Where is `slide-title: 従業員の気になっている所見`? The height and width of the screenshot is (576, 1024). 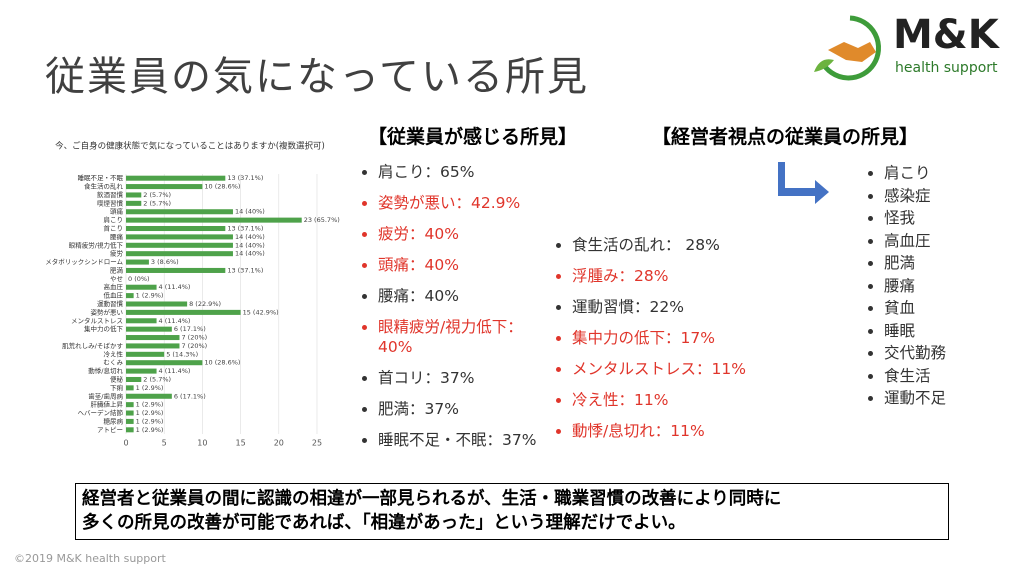
slide-title: 従業員の気になっている所見 is located at coordinates (317, 77).